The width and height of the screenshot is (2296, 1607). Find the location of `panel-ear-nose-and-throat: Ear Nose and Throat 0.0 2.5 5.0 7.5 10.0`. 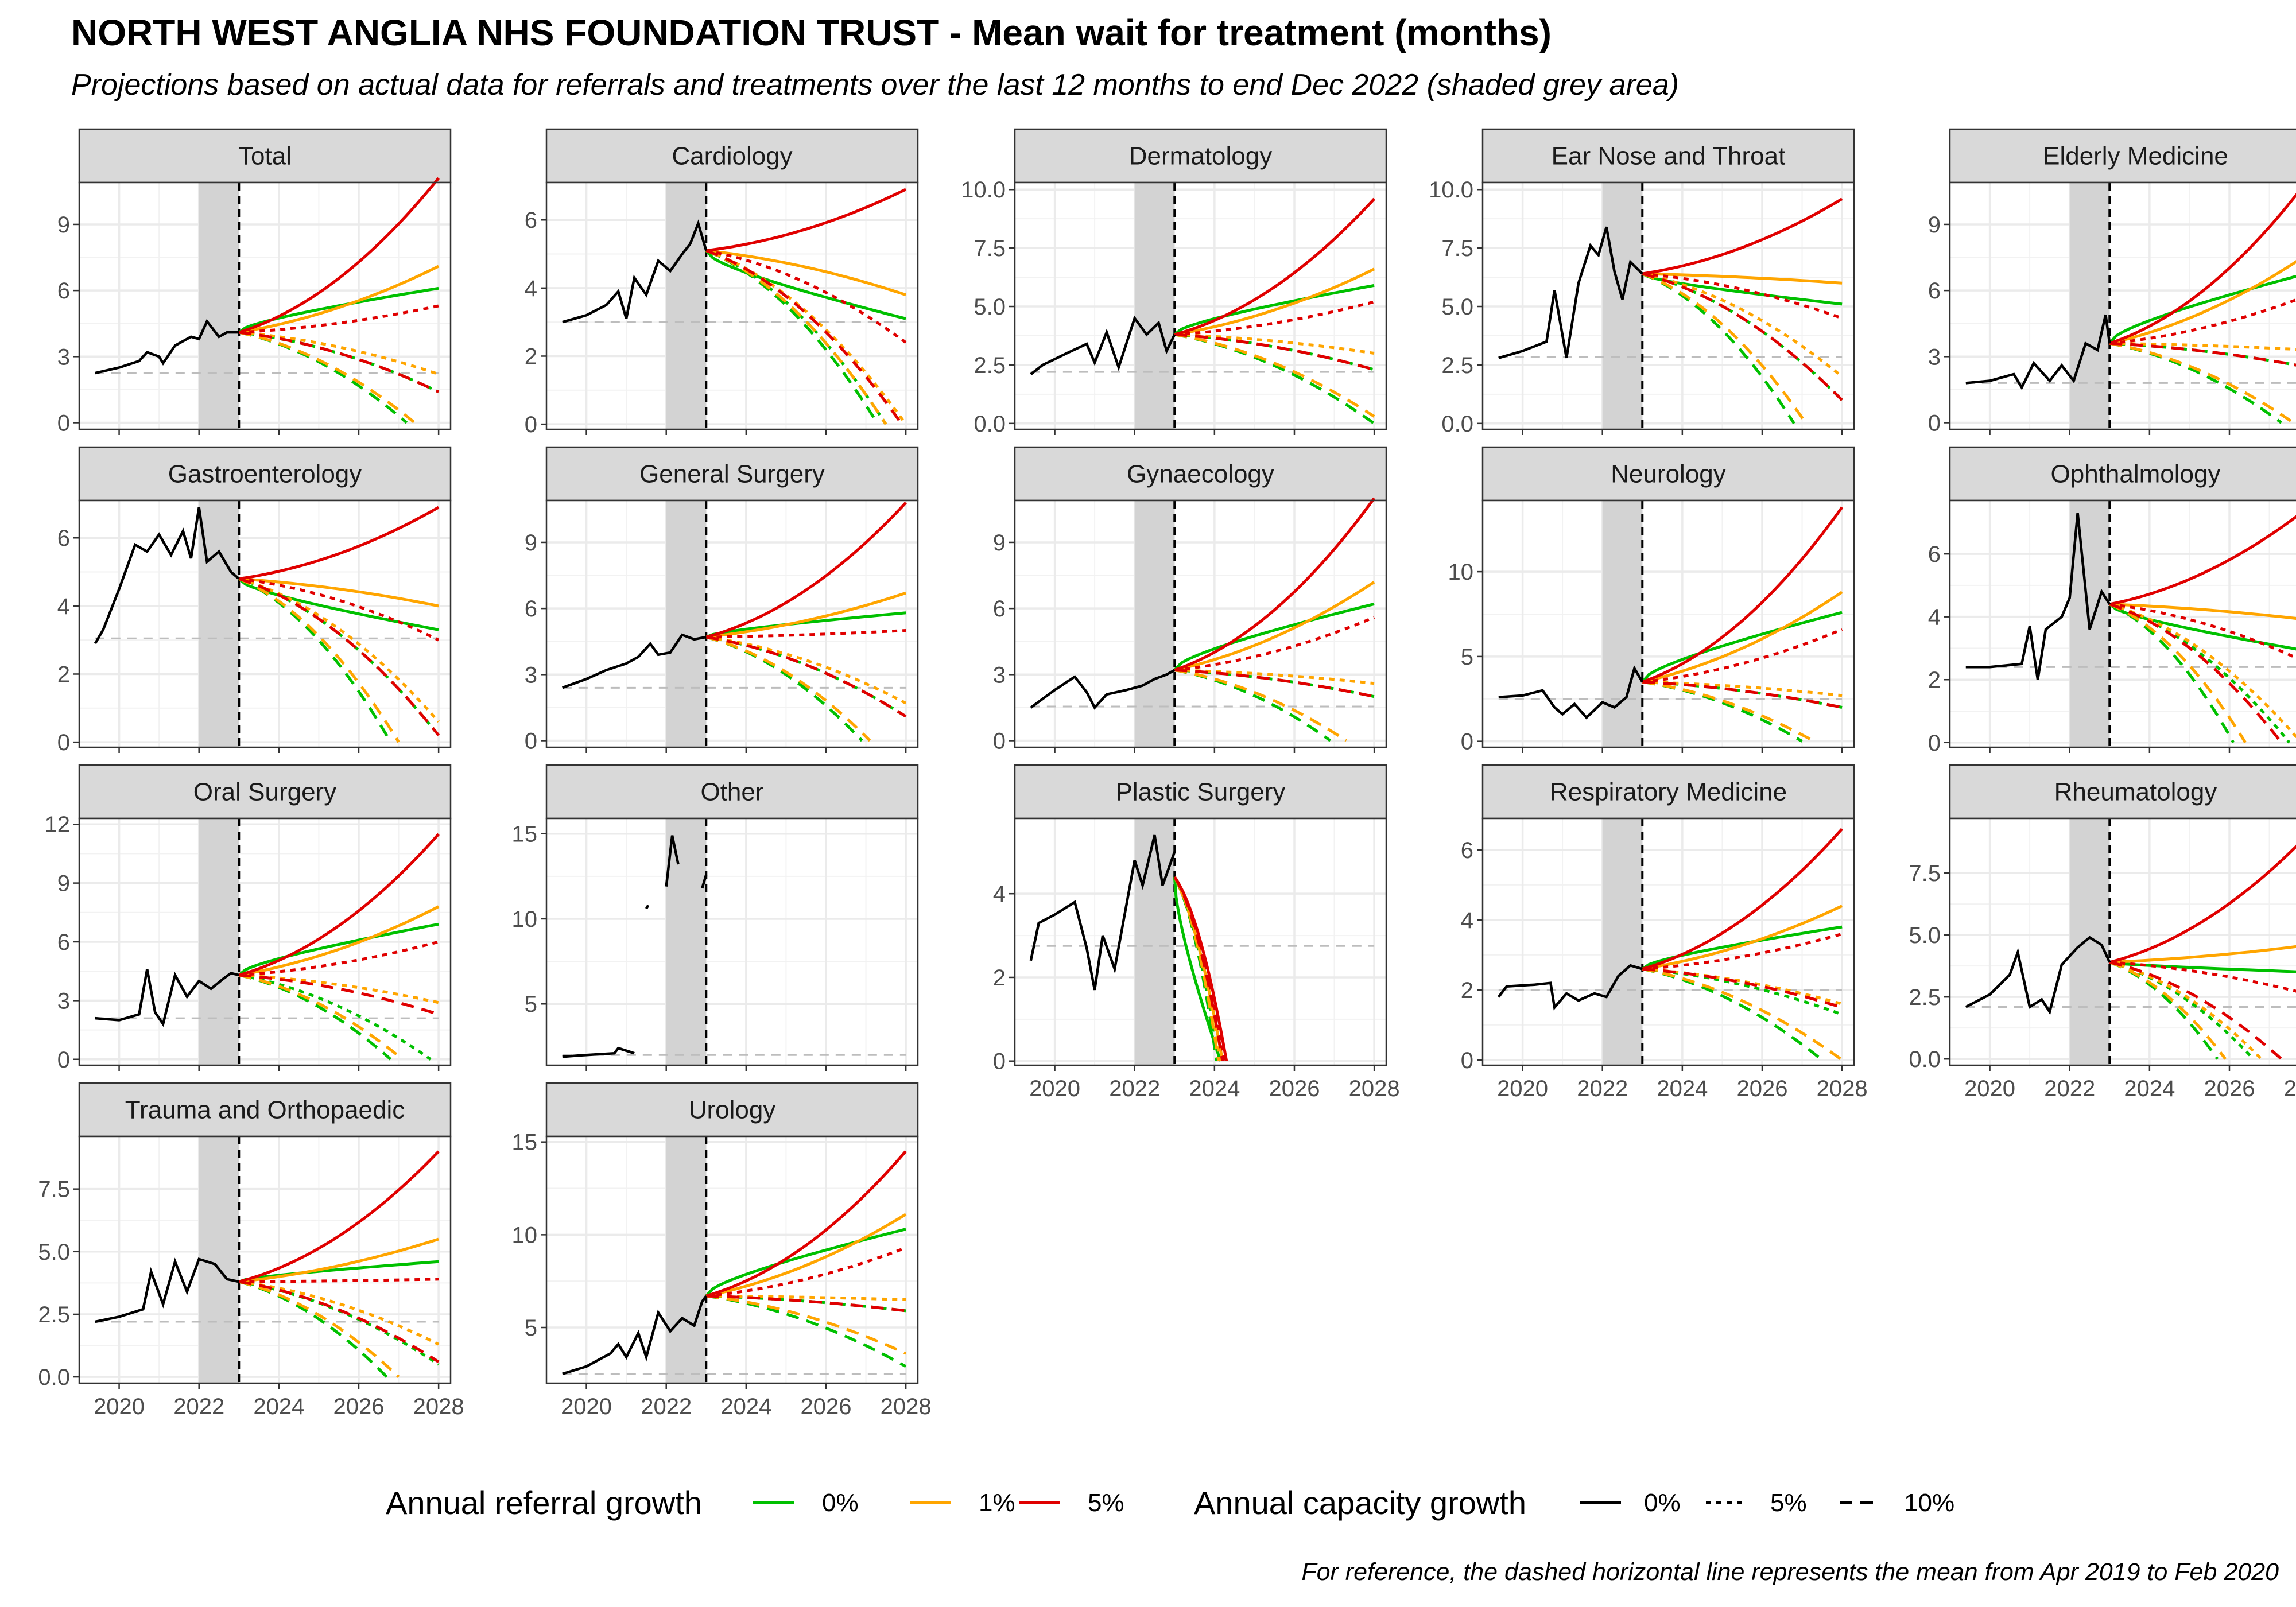

panel-ear-nose-and-throat: Ear Nose and Throat 0.0 2.5 5.0 7.5 10.0 is located at coordinates (1642, 282).